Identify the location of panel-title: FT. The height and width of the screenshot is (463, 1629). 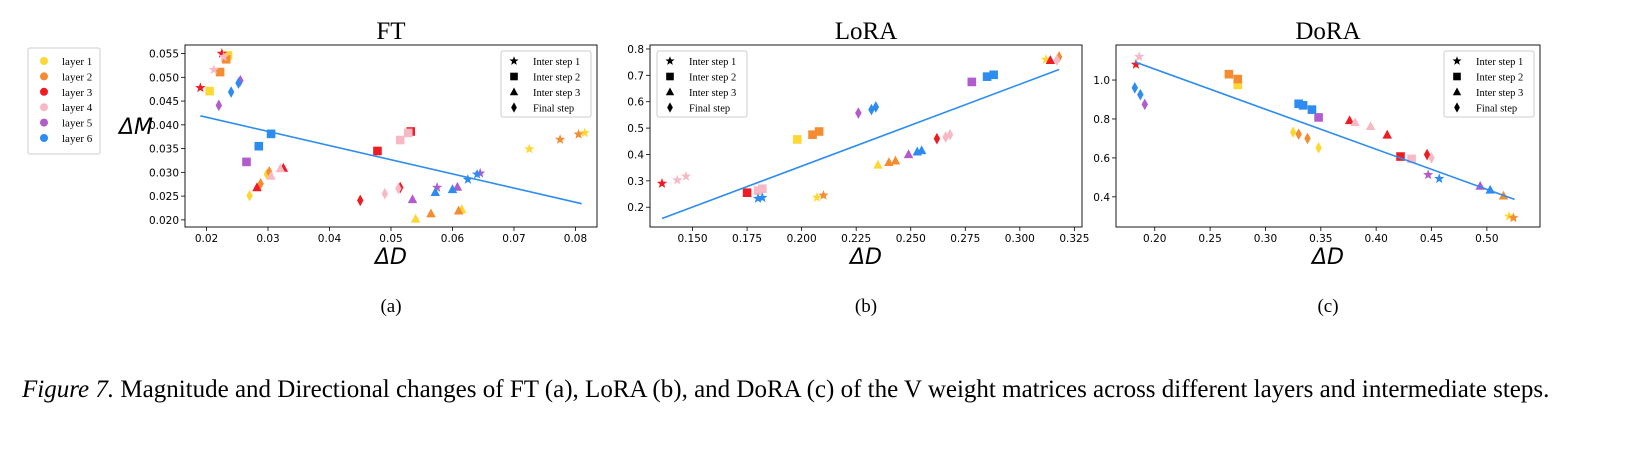
(390, 31).